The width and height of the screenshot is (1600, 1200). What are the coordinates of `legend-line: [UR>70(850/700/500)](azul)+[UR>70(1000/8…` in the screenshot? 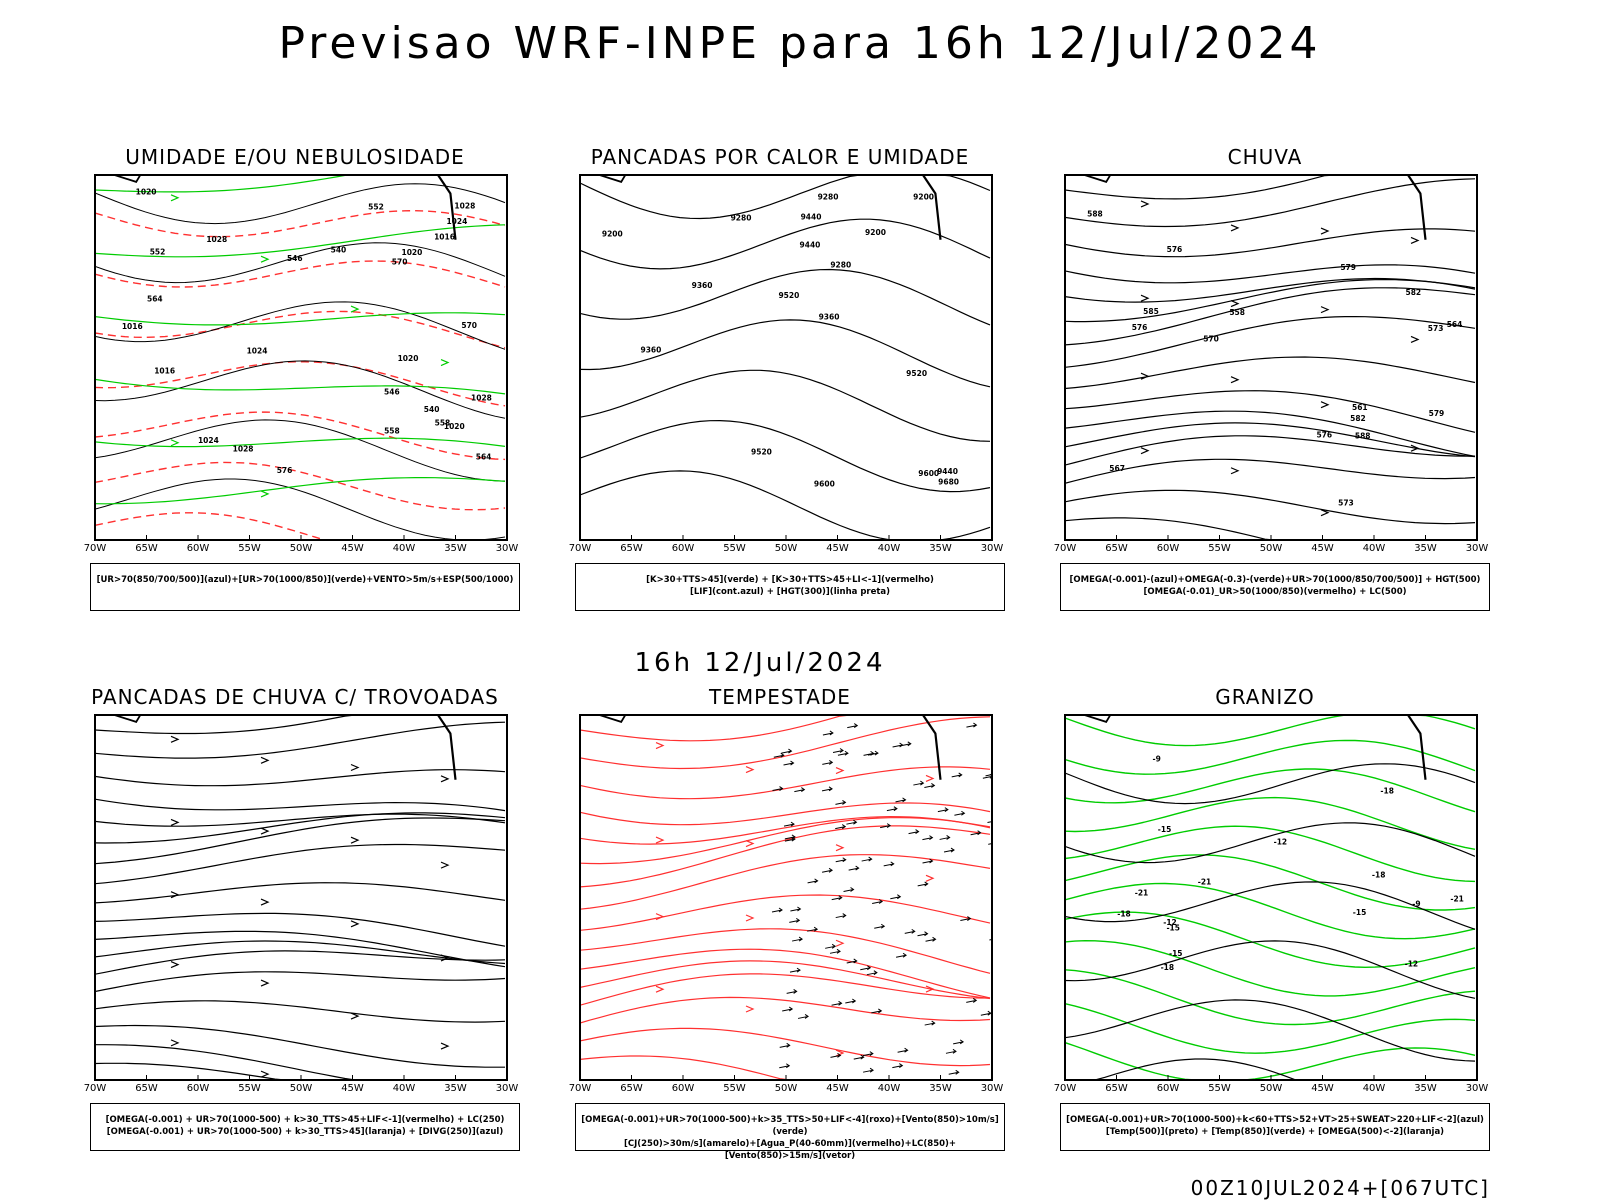 It's located at (305, 580).